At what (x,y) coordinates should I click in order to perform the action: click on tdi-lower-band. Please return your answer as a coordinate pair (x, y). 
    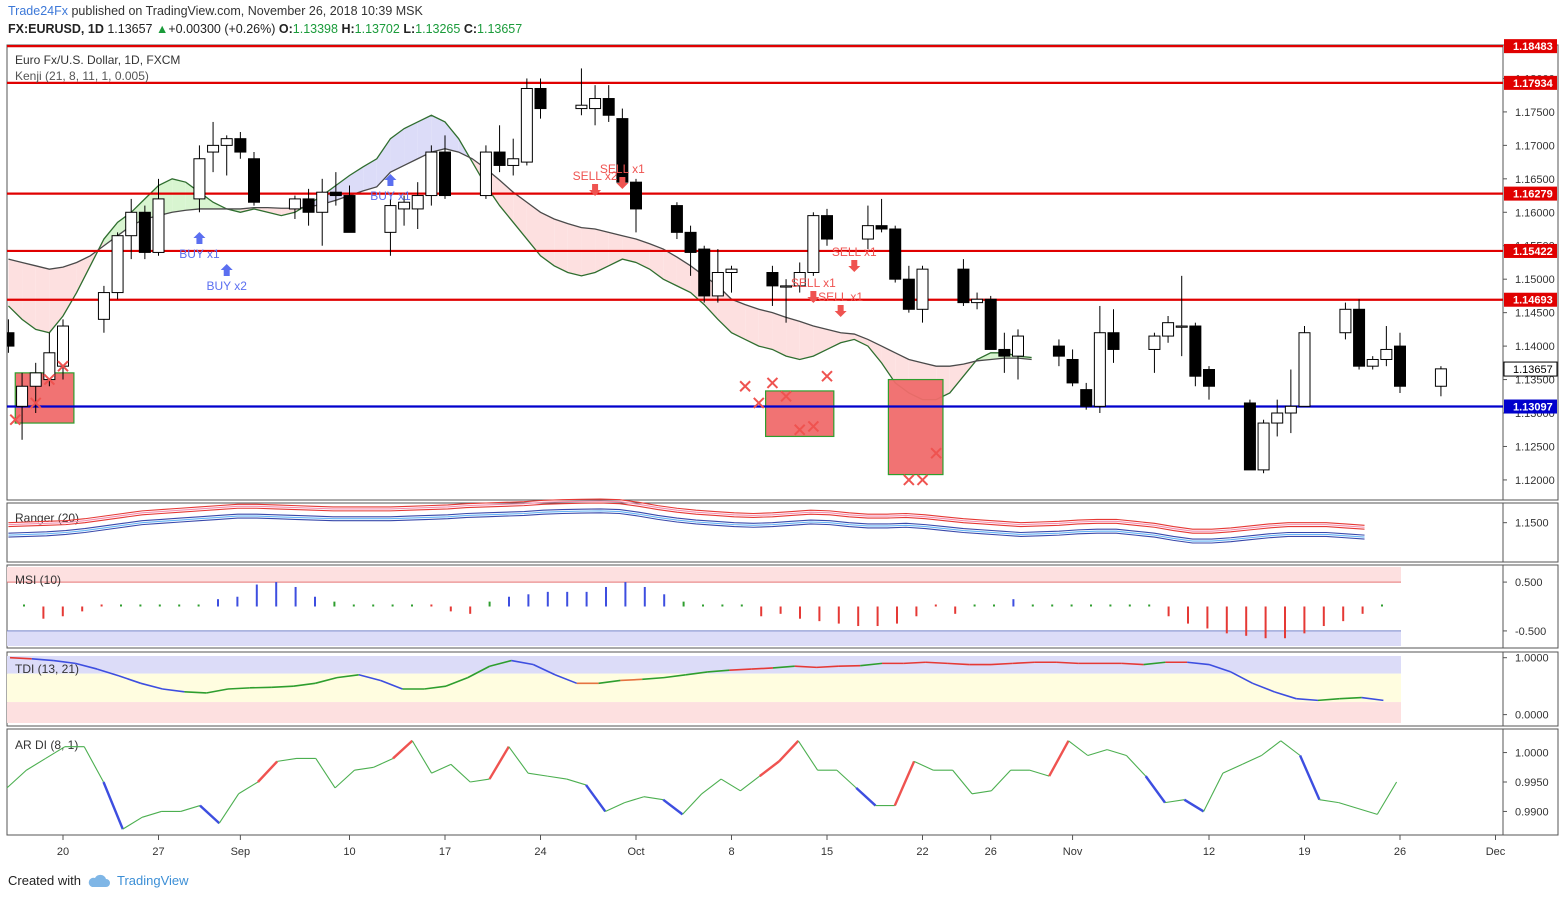
    Looking at the image, I should click on (704, 712).